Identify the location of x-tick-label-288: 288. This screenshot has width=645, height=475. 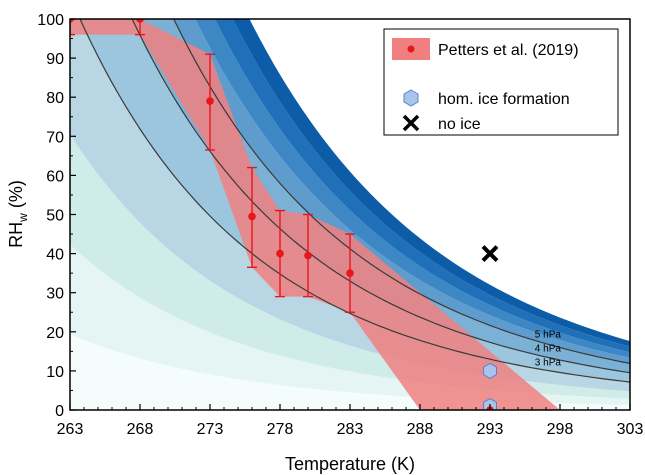
(420, 429).